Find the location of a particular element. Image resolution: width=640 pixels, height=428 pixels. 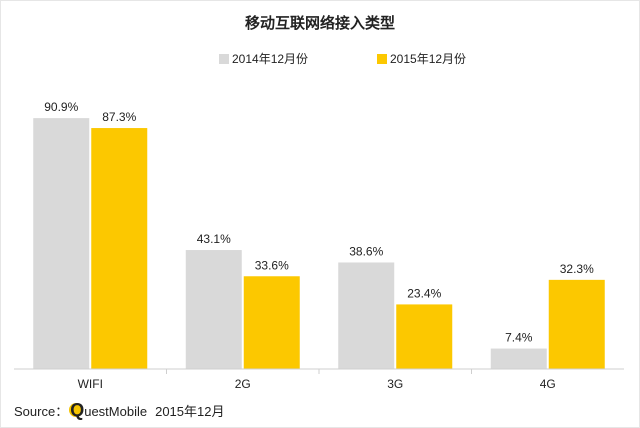

x-axis-ticks is located at coordinates (319, 371).